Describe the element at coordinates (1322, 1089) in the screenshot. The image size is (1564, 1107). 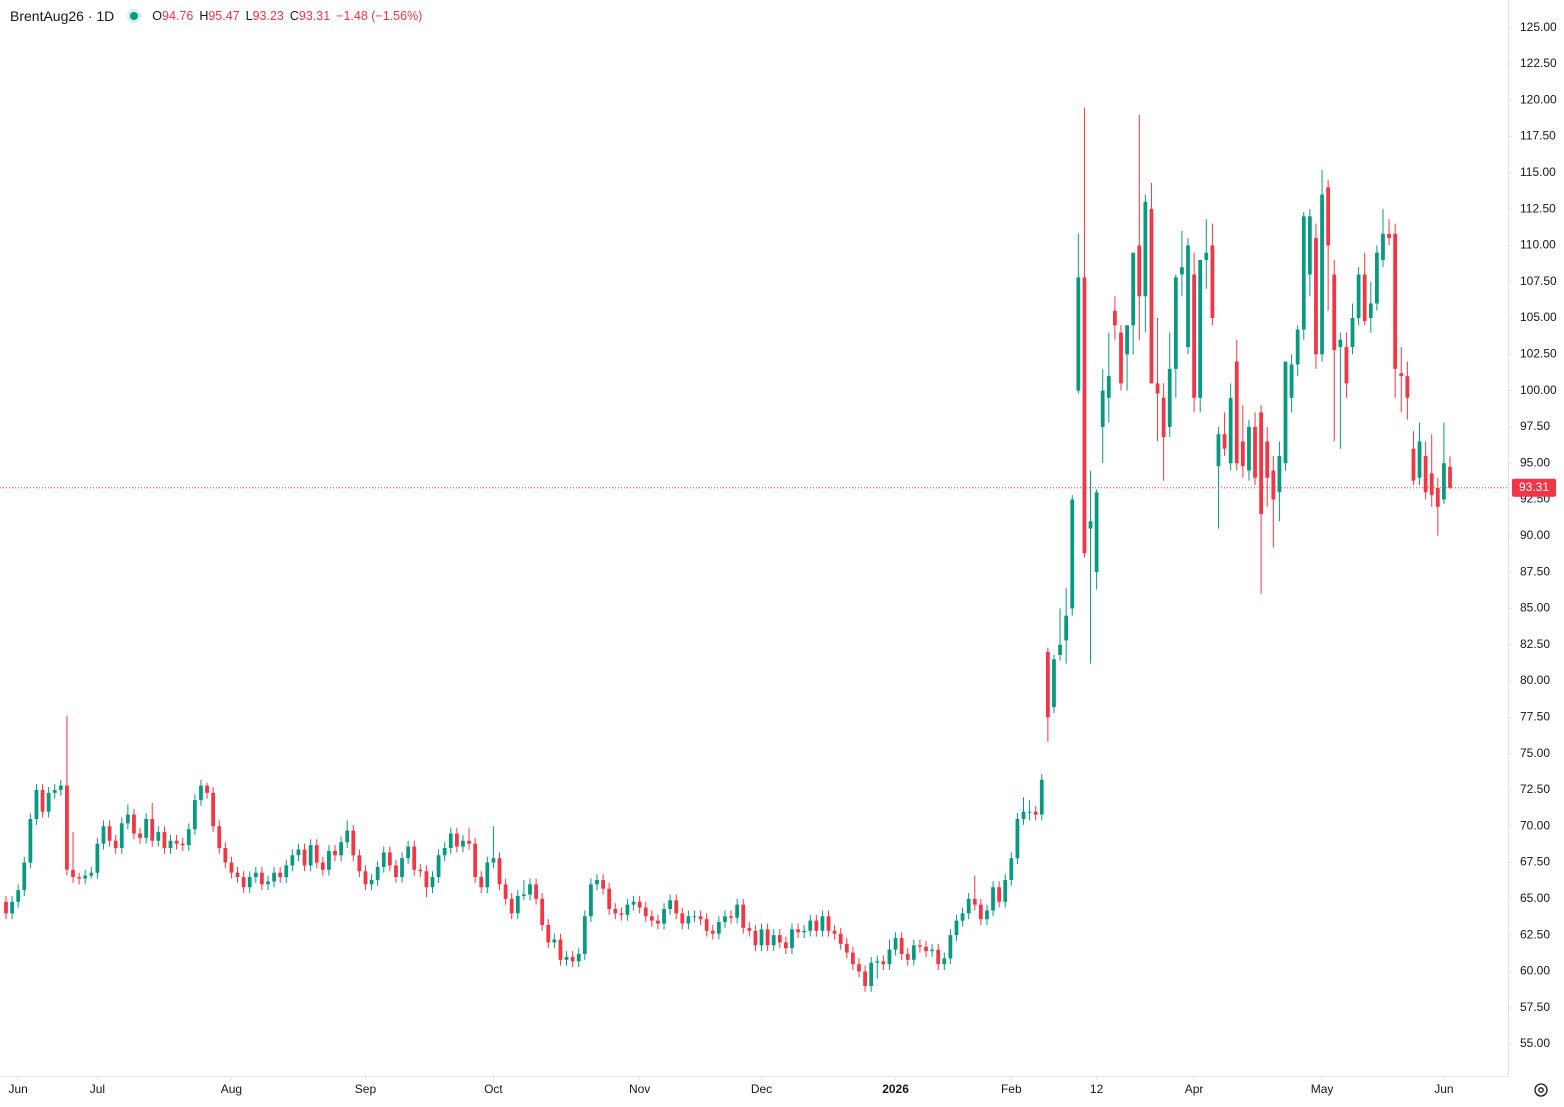
I see `x-tick-label: May` at that location.